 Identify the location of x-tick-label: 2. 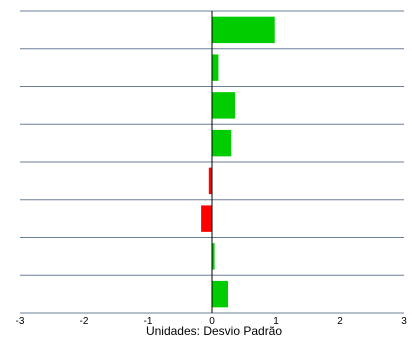
(340, 321).